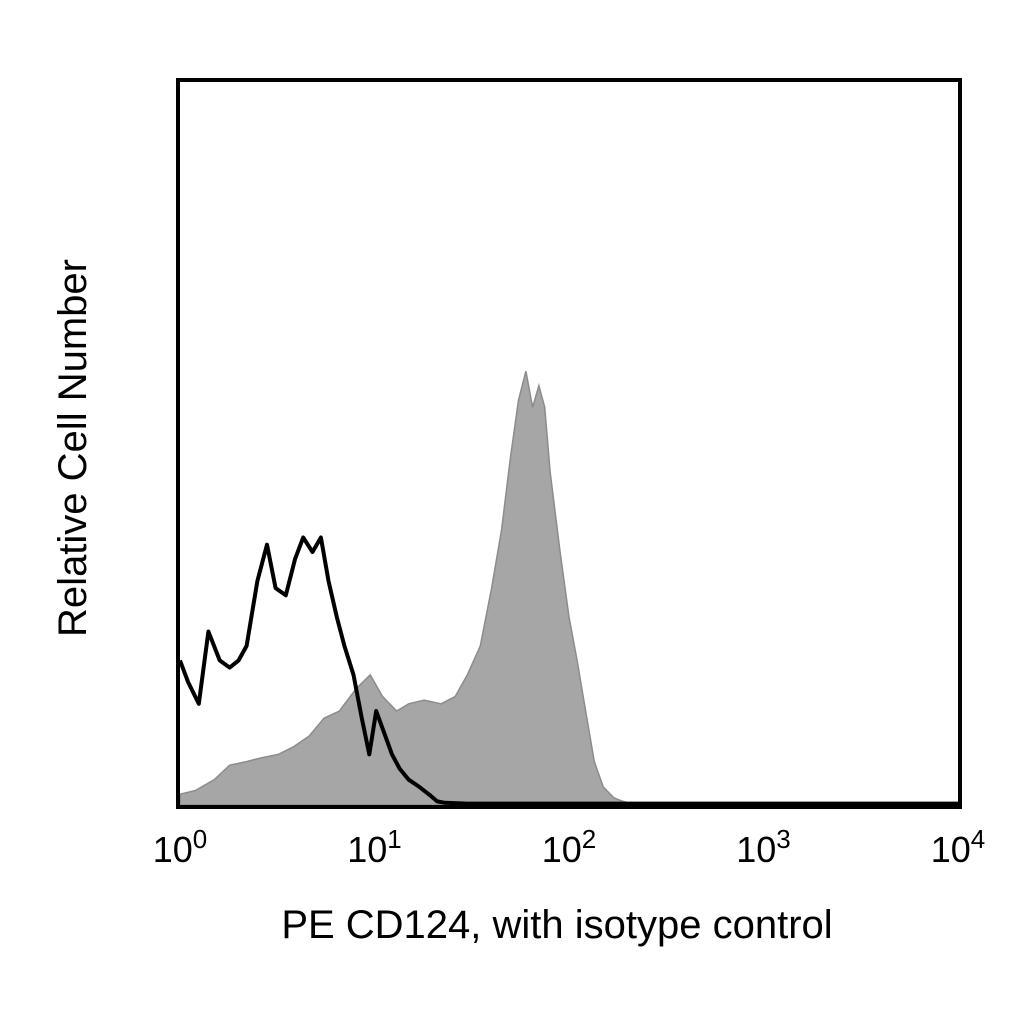  I want to click on x-tick-labels: 10⁰ 10¹ 10² 10³ 10⁴, so click(569, 847).